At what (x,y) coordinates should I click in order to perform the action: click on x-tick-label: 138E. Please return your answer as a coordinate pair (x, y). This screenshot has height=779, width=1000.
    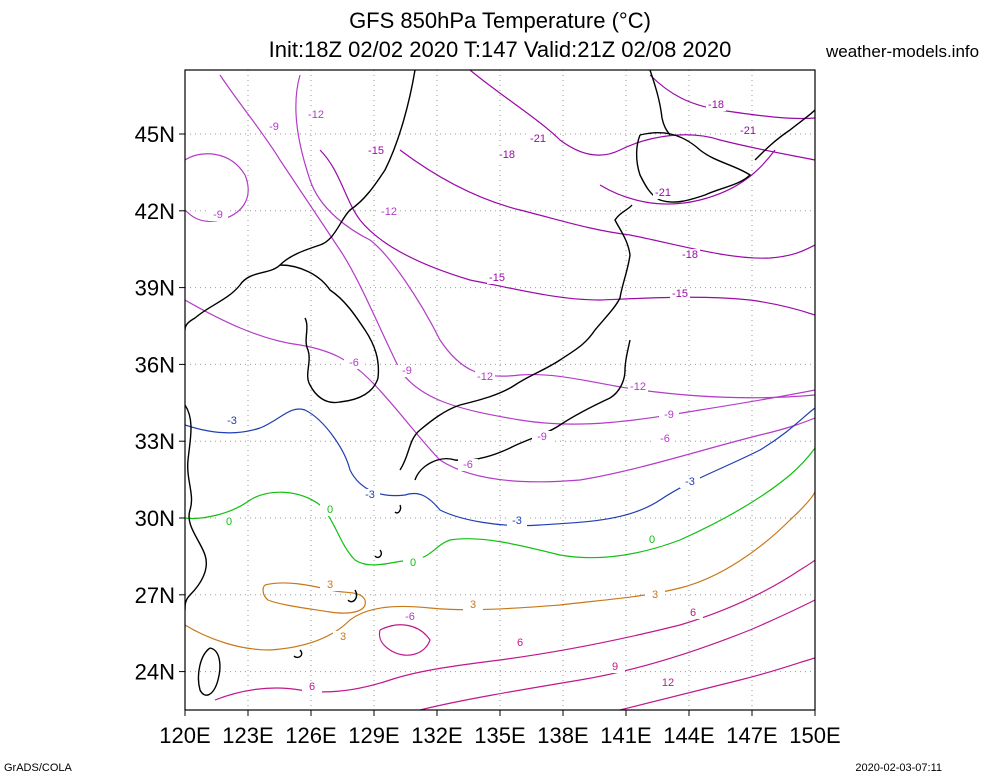
    Looking at the image, I should click on (562, 735).